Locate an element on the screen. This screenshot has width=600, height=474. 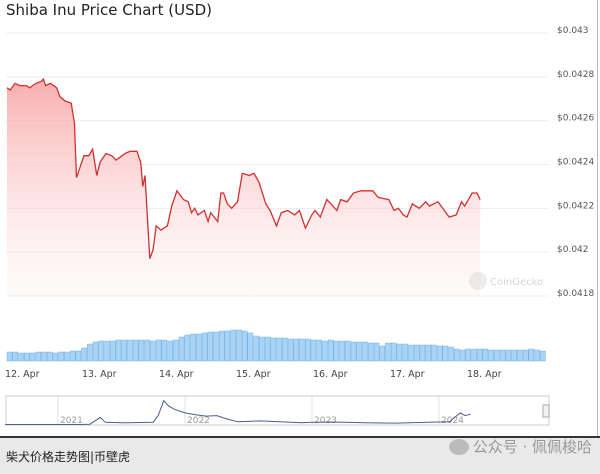
navigator-year-label: 2023 is located at coordinates (325, 421).